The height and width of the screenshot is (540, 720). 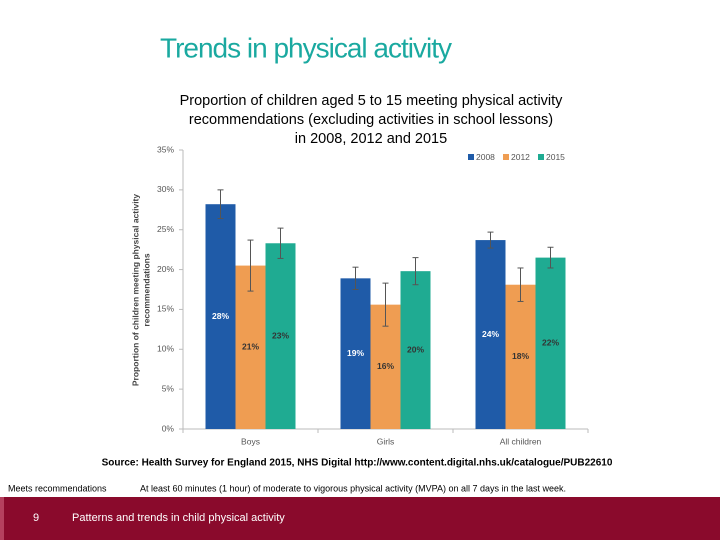 I want to click on data-label: 18%, so click(x=520, y=356).